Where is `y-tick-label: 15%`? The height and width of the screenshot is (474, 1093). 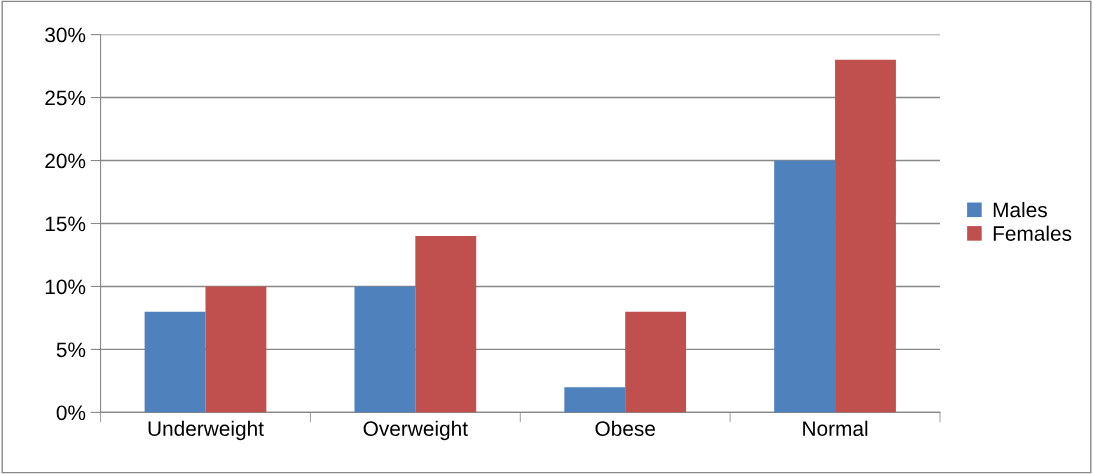
y-tick-label: 15% is located at coordinates (65, 224).